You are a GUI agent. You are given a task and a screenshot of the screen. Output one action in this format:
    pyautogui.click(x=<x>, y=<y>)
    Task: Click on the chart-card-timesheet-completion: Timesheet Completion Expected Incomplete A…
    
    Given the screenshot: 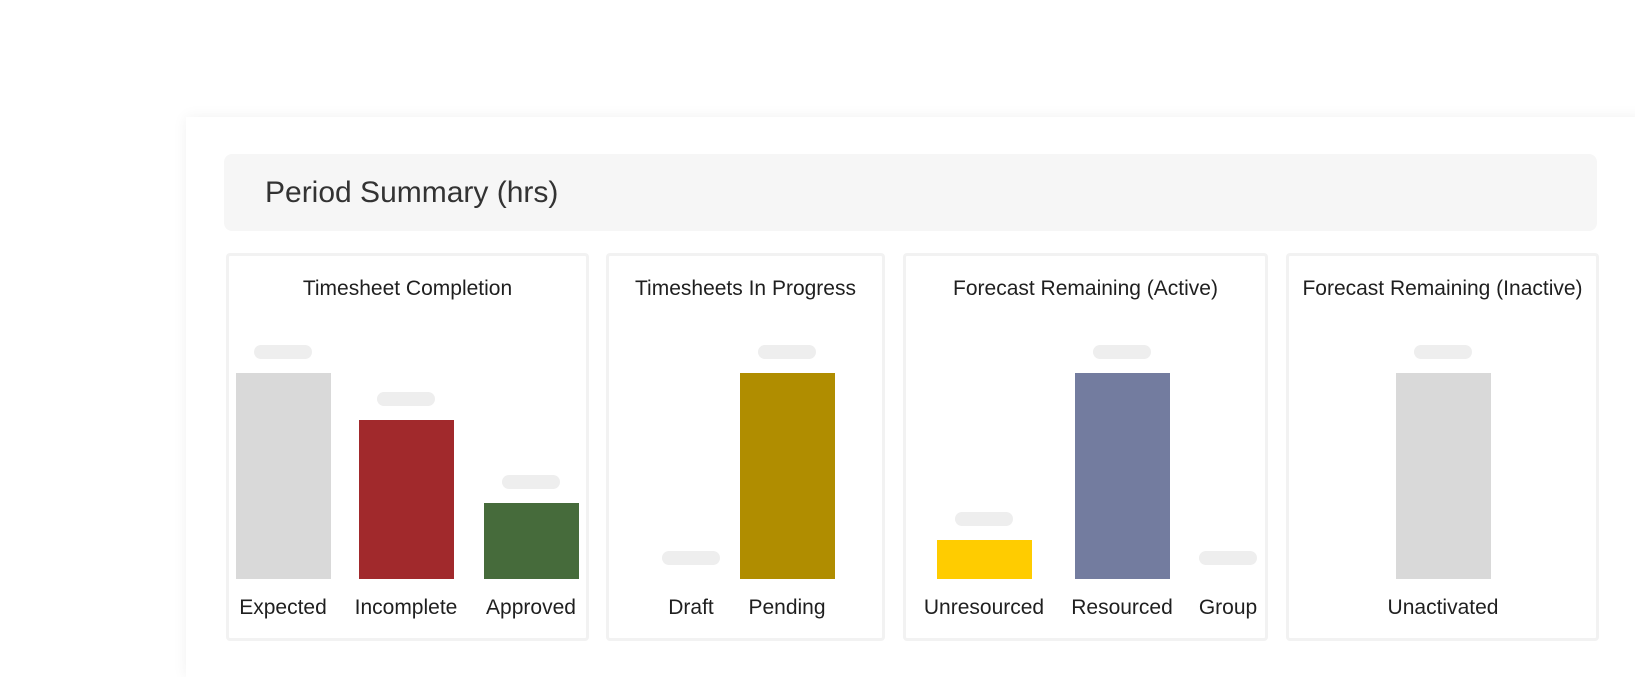 What is the action you would take?
    pyautogui.click(x=407, y=447)
    